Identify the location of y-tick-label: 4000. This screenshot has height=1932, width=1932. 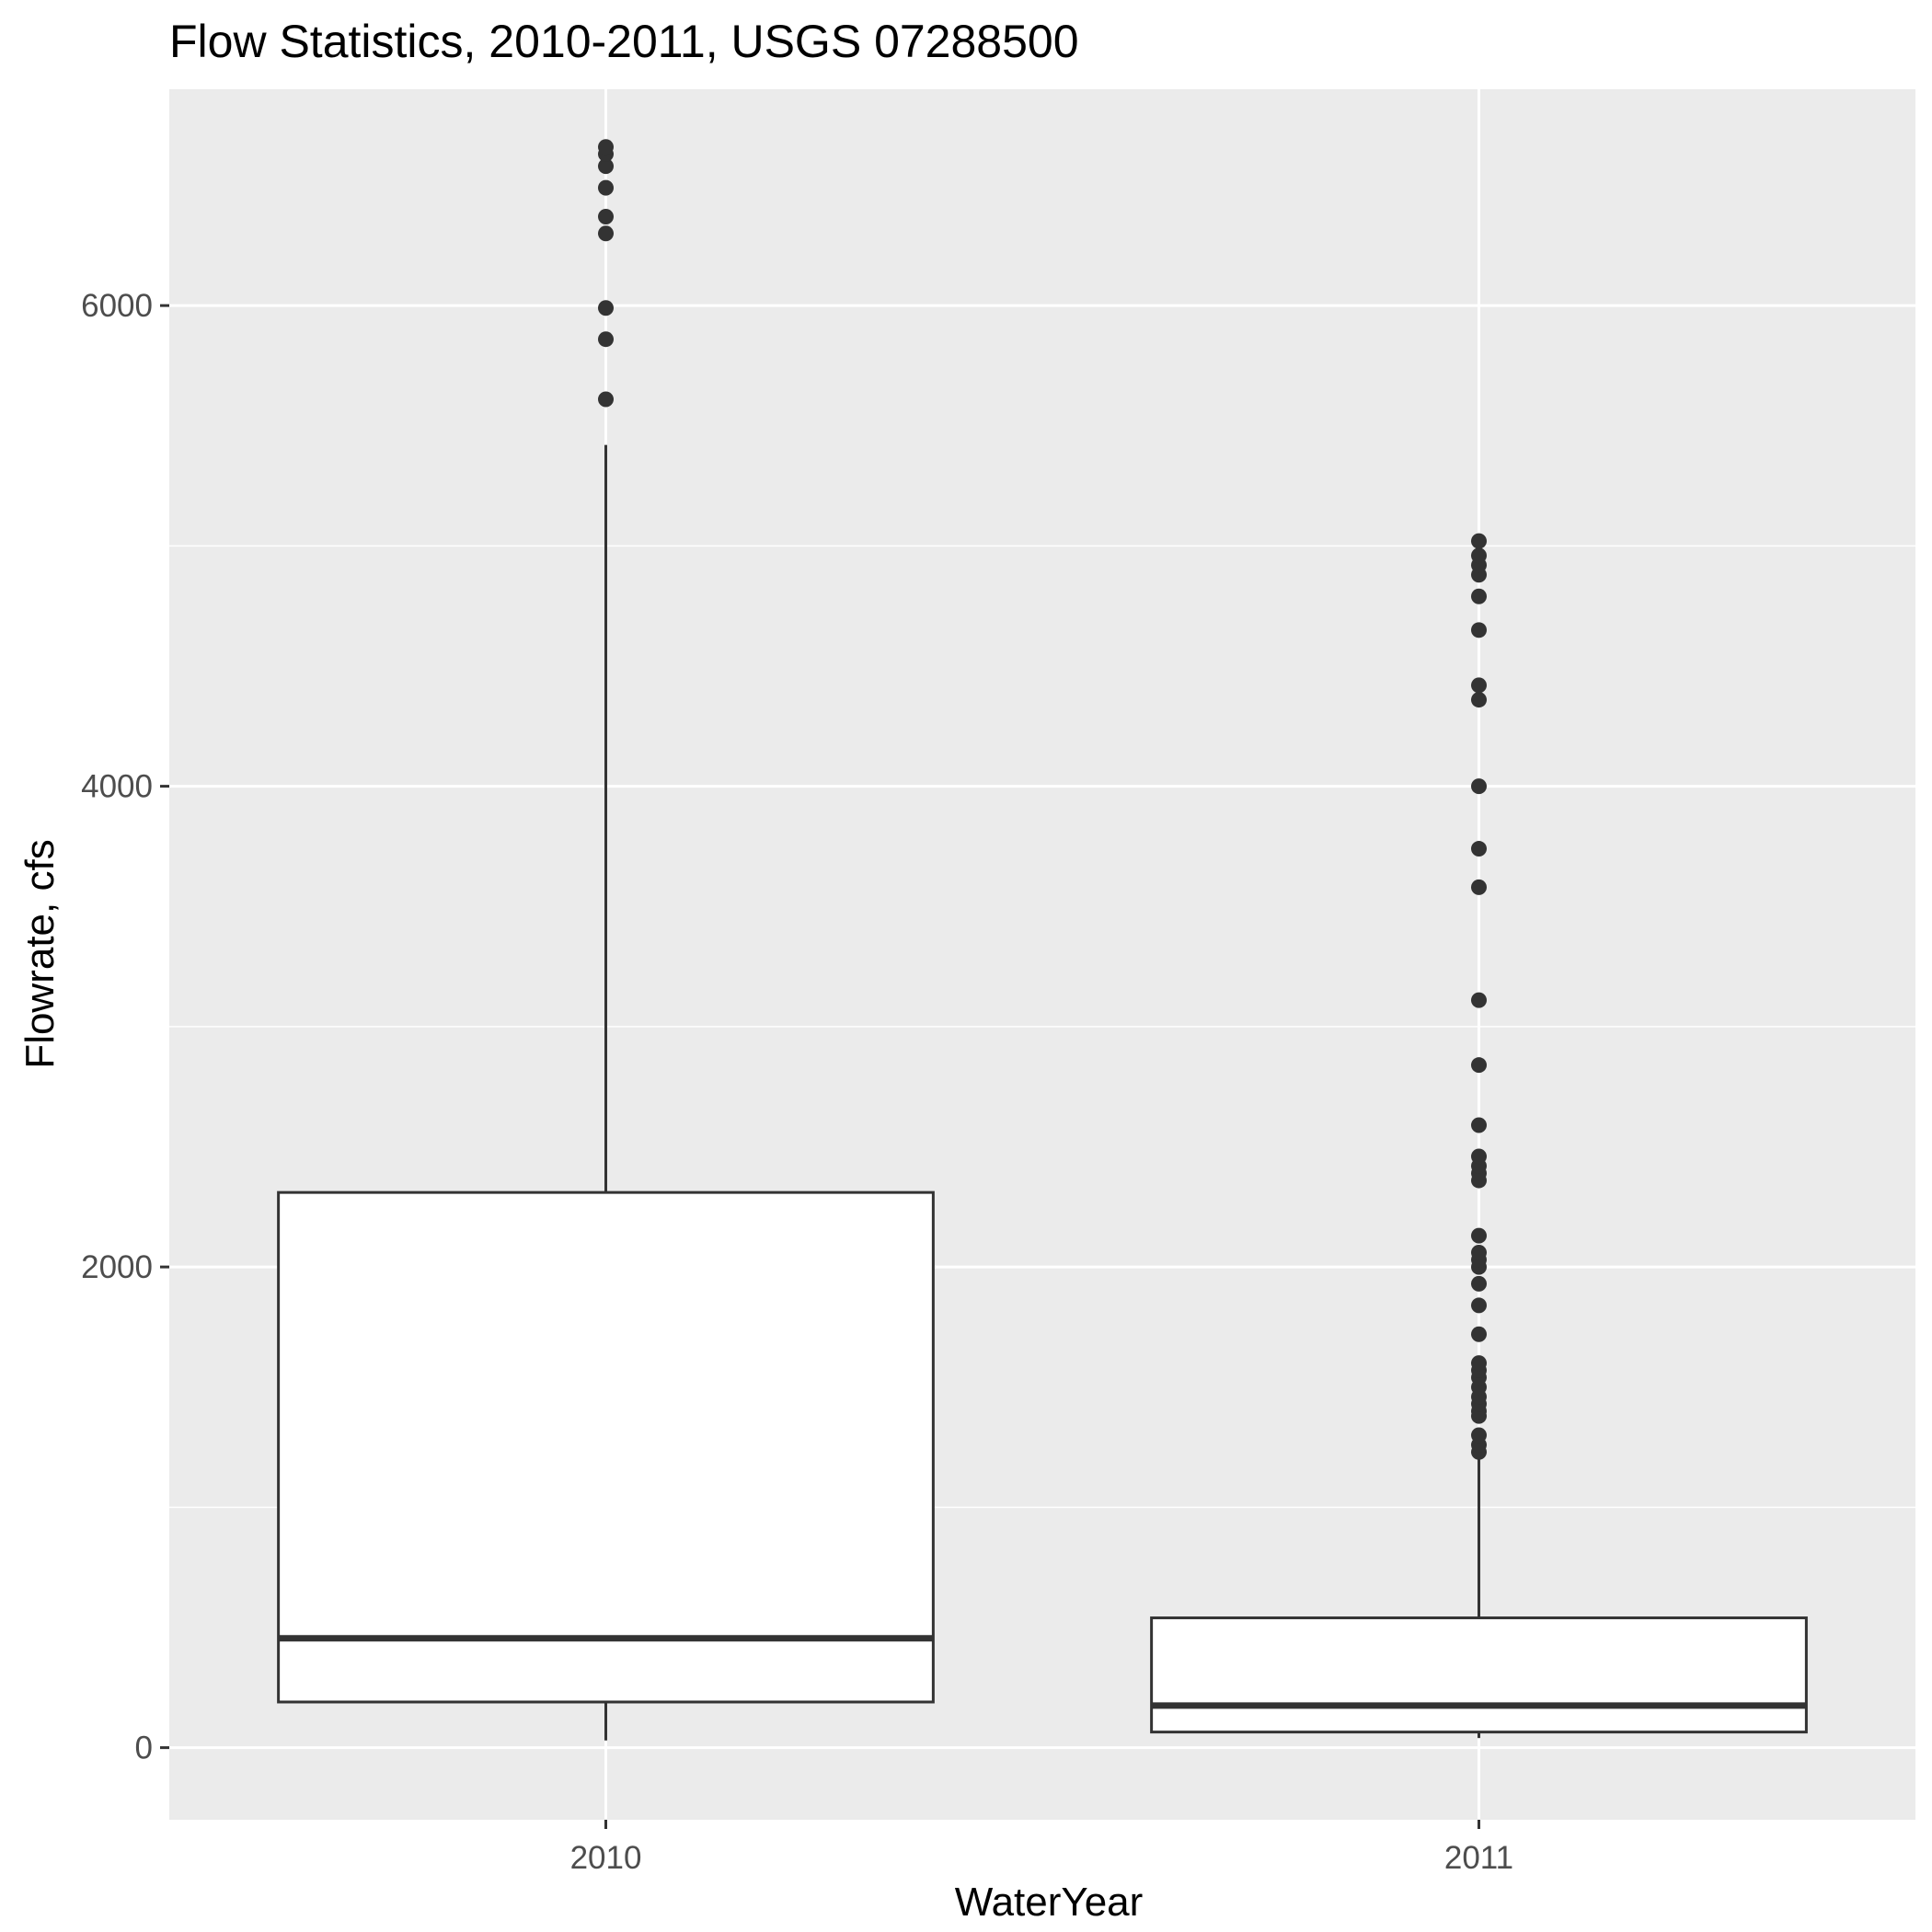
(117, 787).